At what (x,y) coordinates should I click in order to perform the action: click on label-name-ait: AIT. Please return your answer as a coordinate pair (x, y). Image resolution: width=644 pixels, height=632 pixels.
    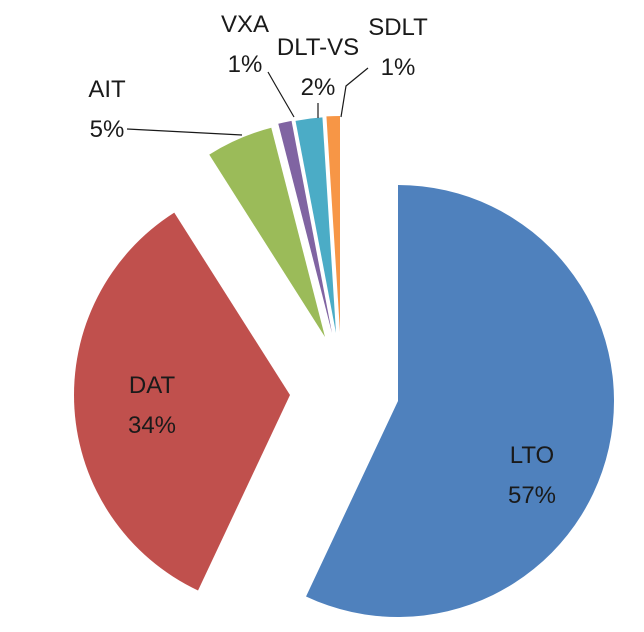
    Looking at the image, I should click on (107, 89).